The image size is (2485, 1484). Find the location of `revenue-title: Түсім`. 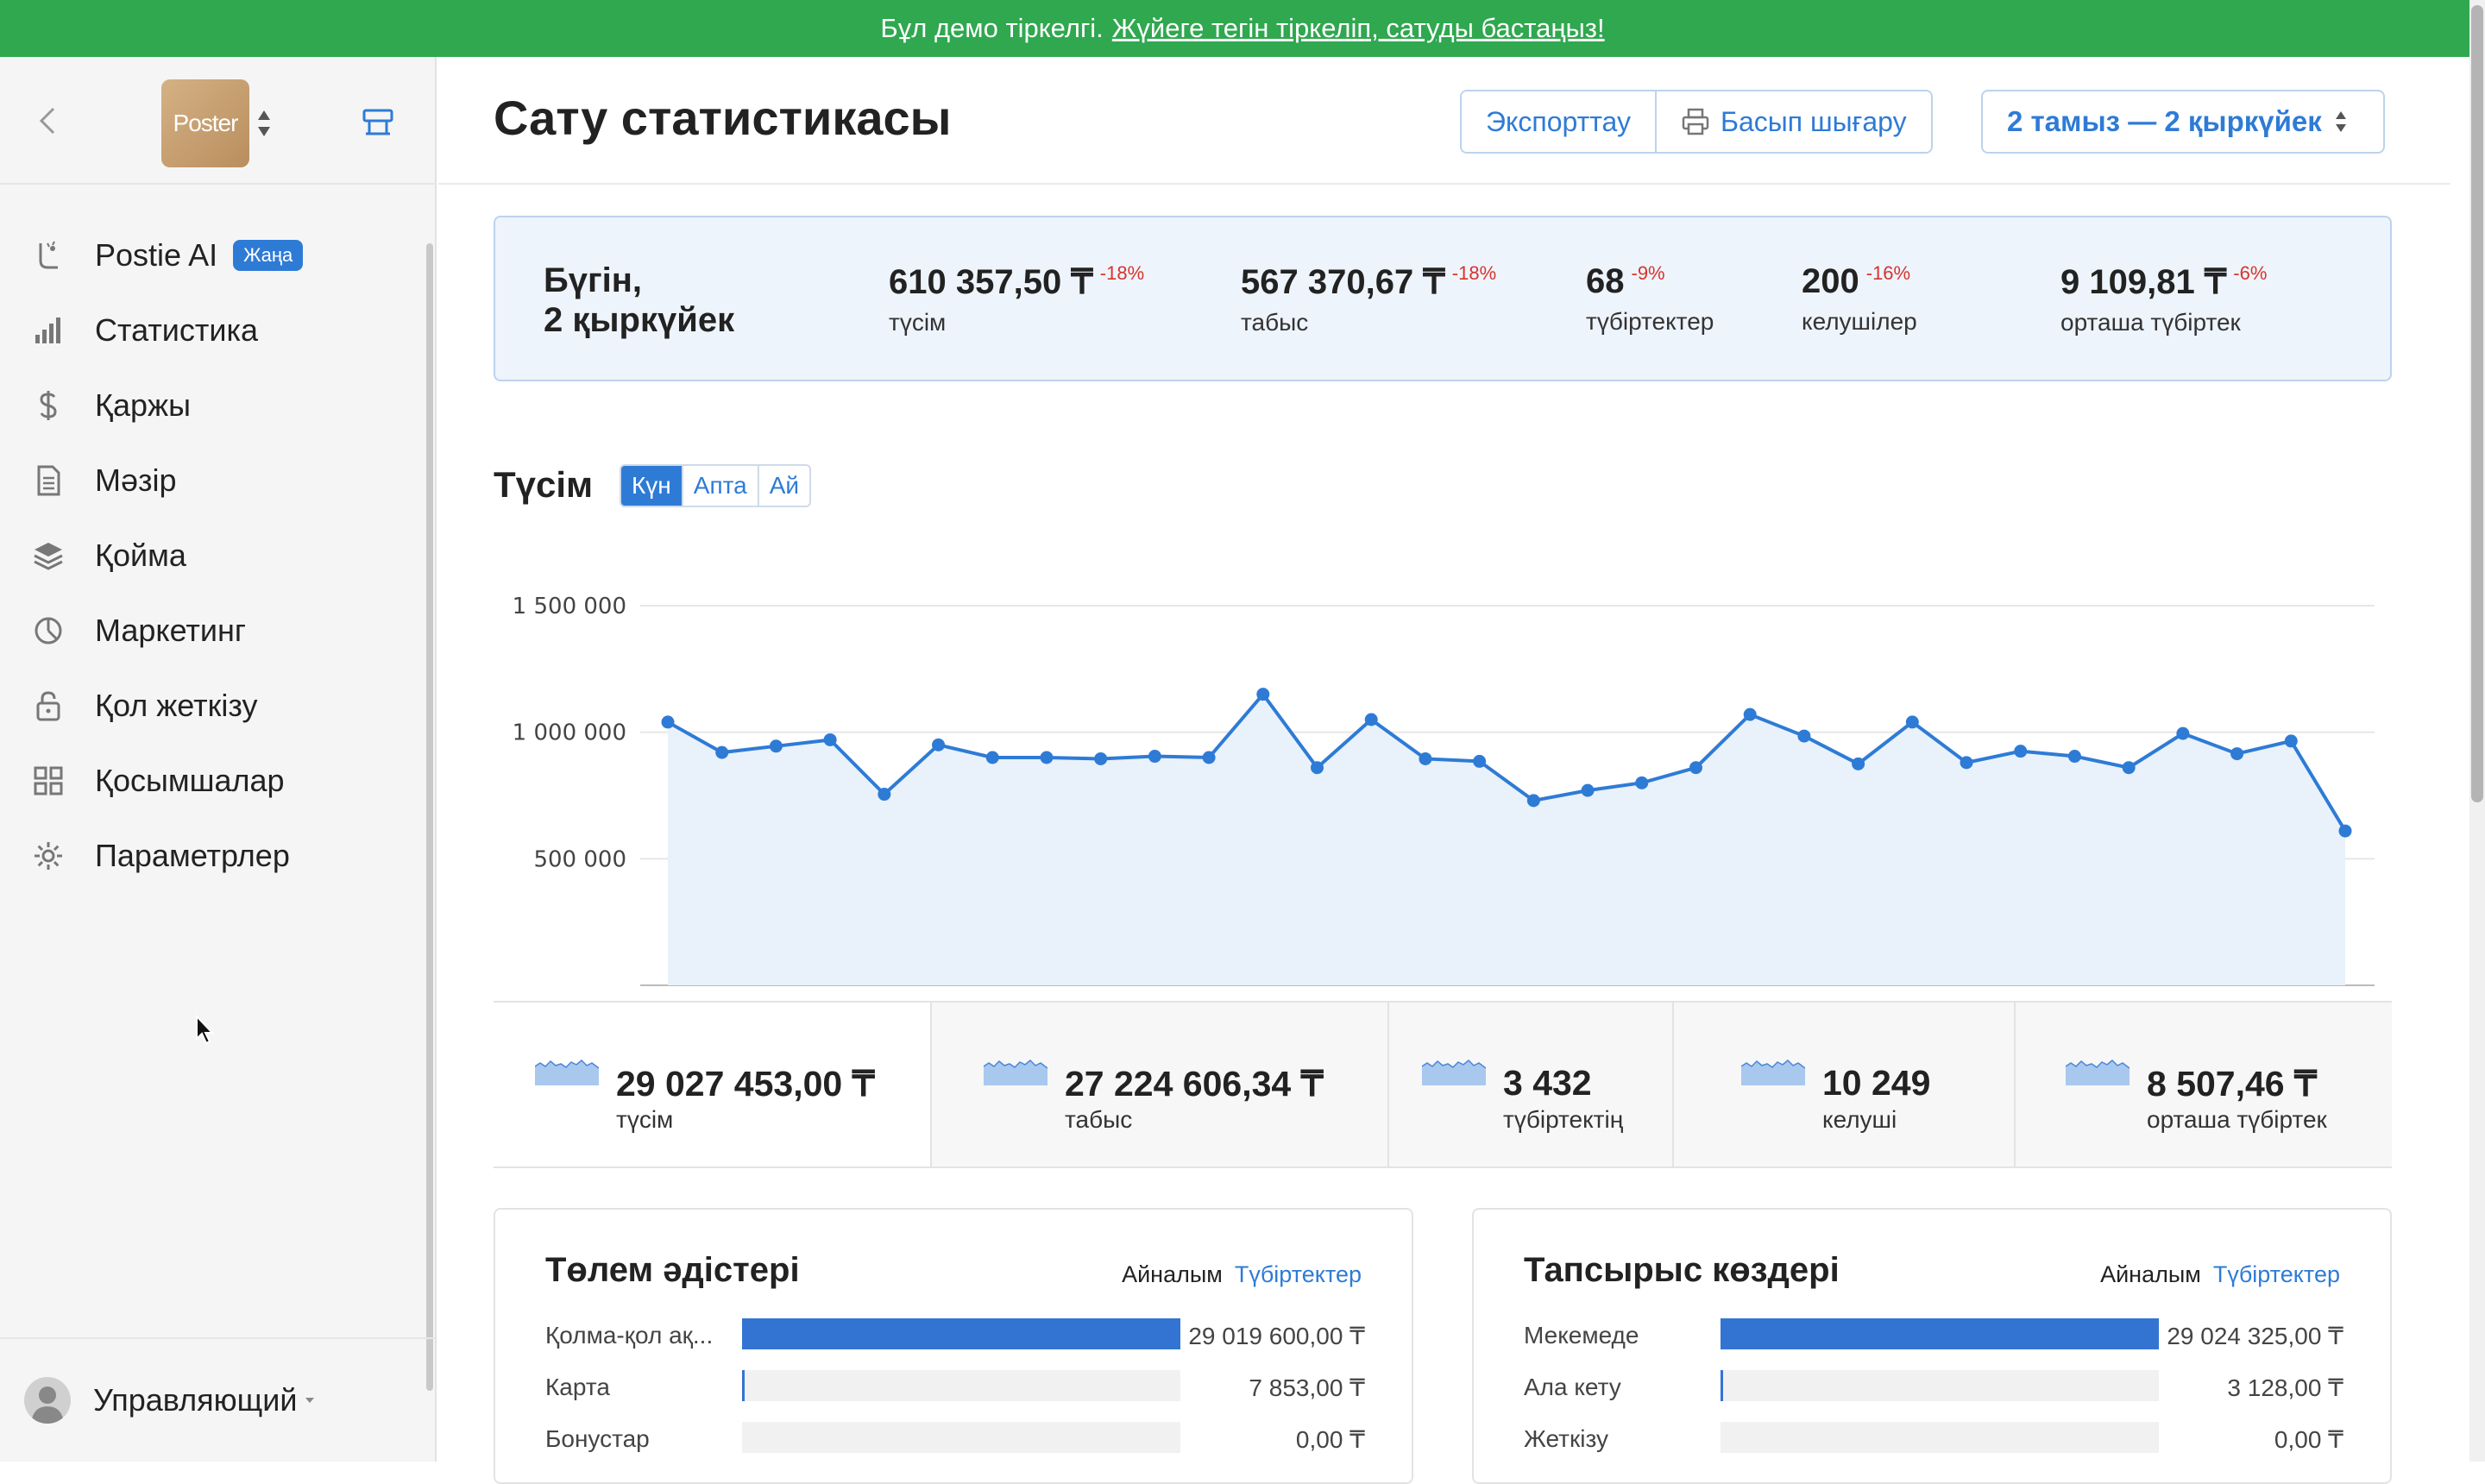

revenue-title: Түсім is located at coordinates (544, 485).